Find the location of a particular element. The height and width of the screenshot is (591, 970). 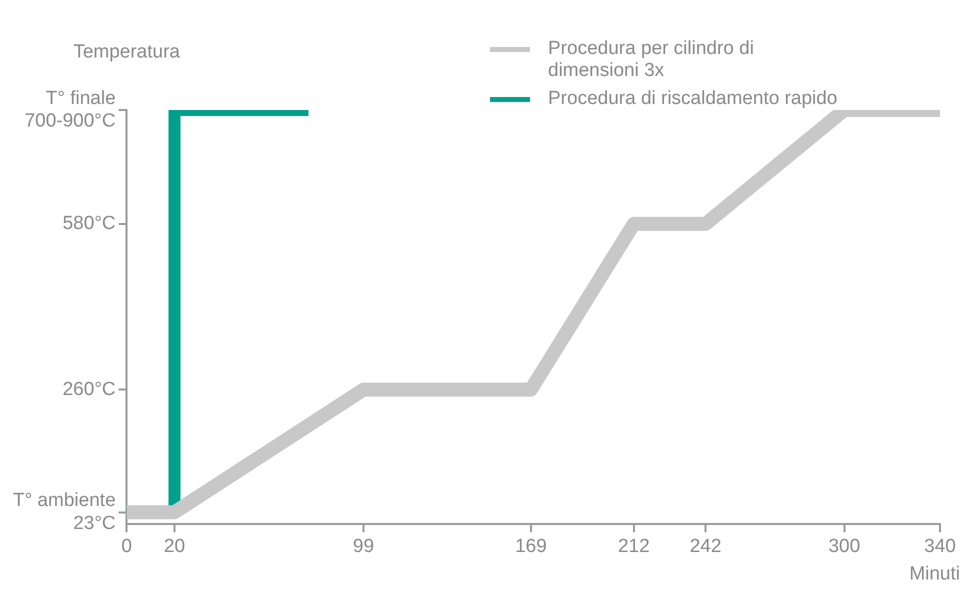

x-tick-label: 0 is located at coordinates (126, 546).